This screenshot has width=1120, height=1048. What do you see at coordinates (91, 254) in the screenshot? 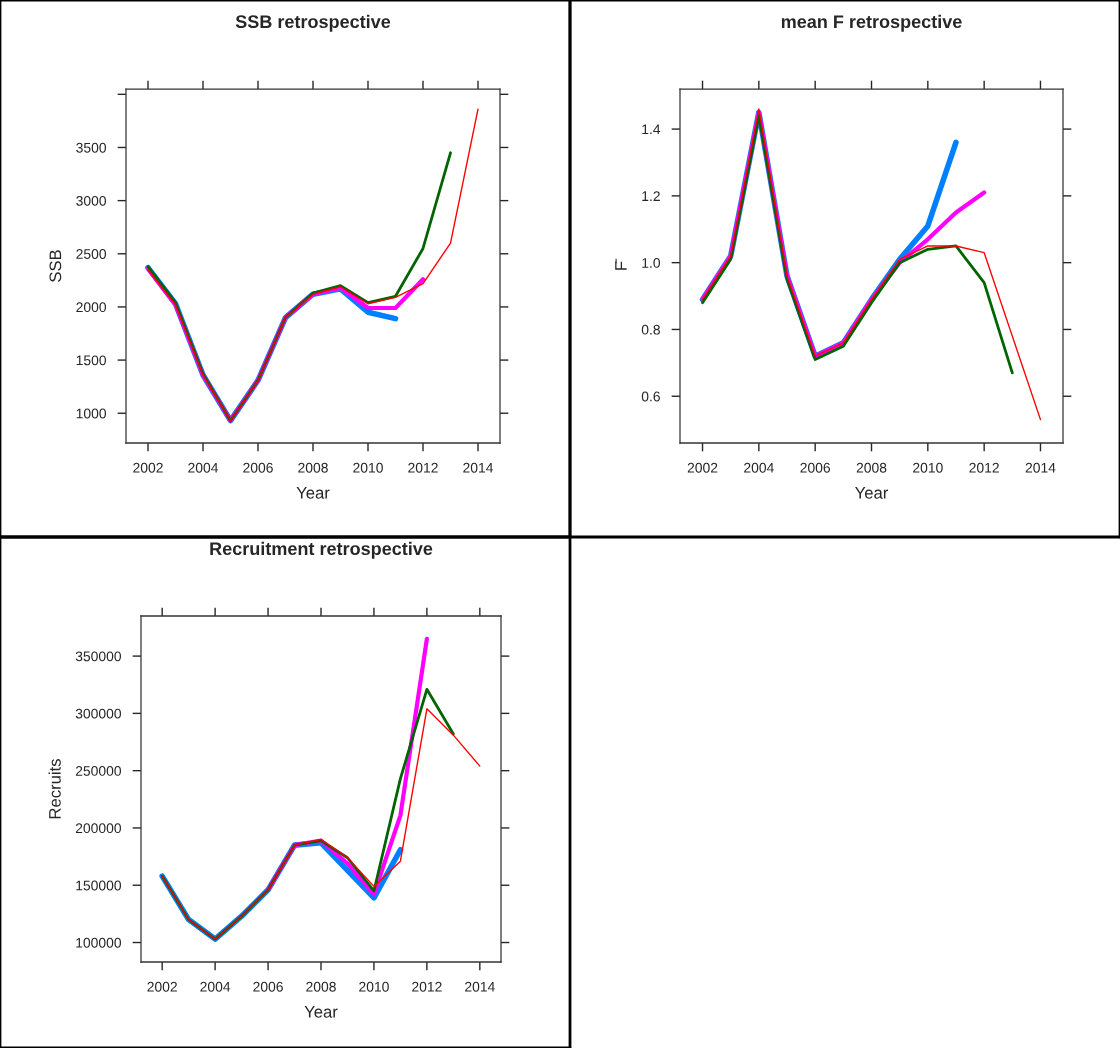
I see `y-tick-label: 2500` at bounding box center [91, 254].